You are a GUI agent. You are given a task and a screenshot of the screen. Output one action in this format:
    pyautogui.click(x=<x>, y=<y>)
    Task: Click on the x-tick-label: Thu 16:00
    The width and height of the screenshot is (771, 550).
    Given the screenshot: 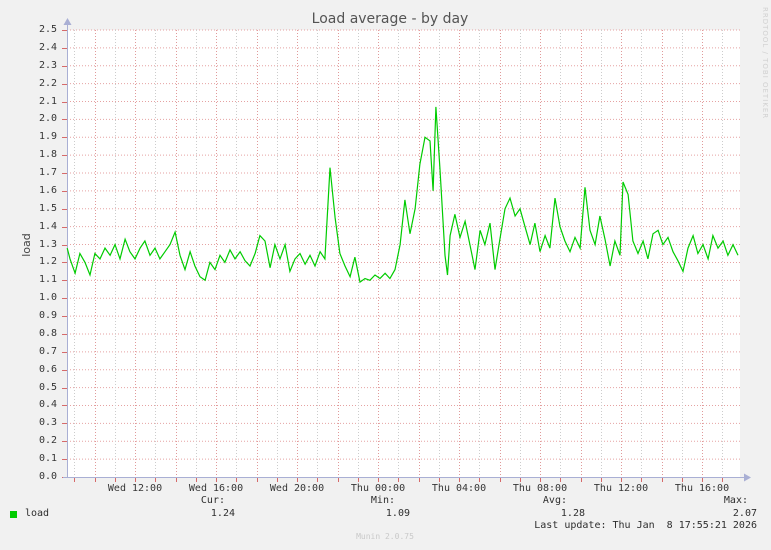 What is the action you would take?
    pyautogui.click(x=702, y=488)
    